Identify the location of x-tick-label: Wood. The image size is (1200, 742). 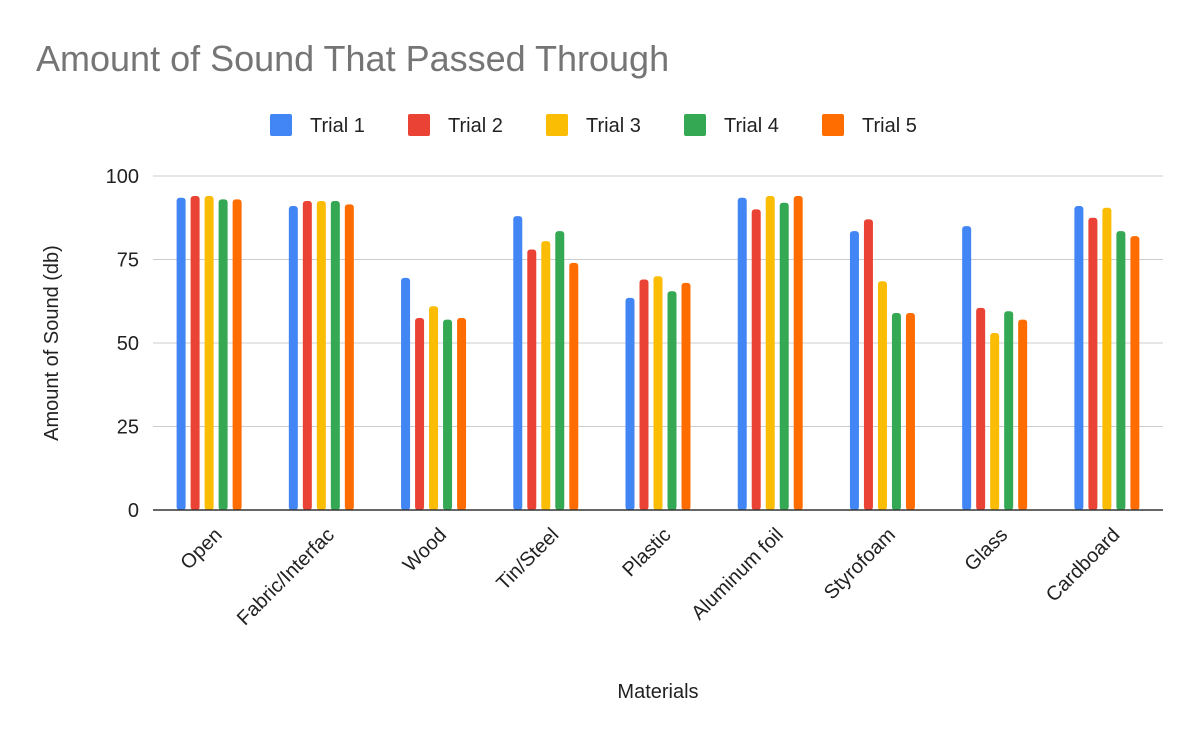
(425, 550).